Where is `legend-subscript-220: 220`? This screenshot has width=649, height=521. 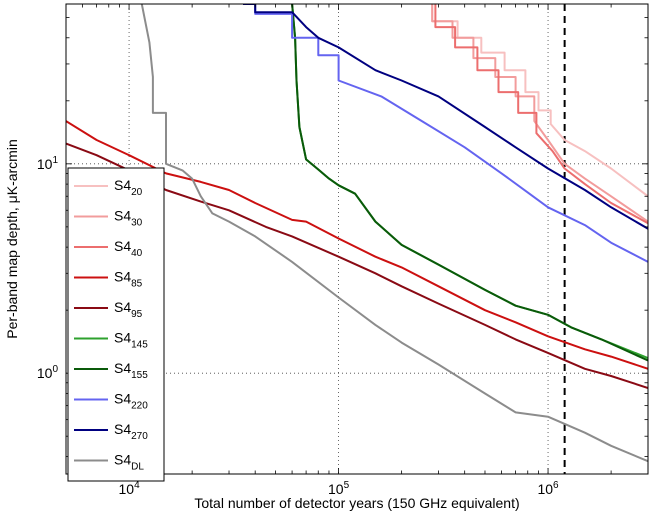
legend-subscript-220: 220 is located at coordinates (139, 406).